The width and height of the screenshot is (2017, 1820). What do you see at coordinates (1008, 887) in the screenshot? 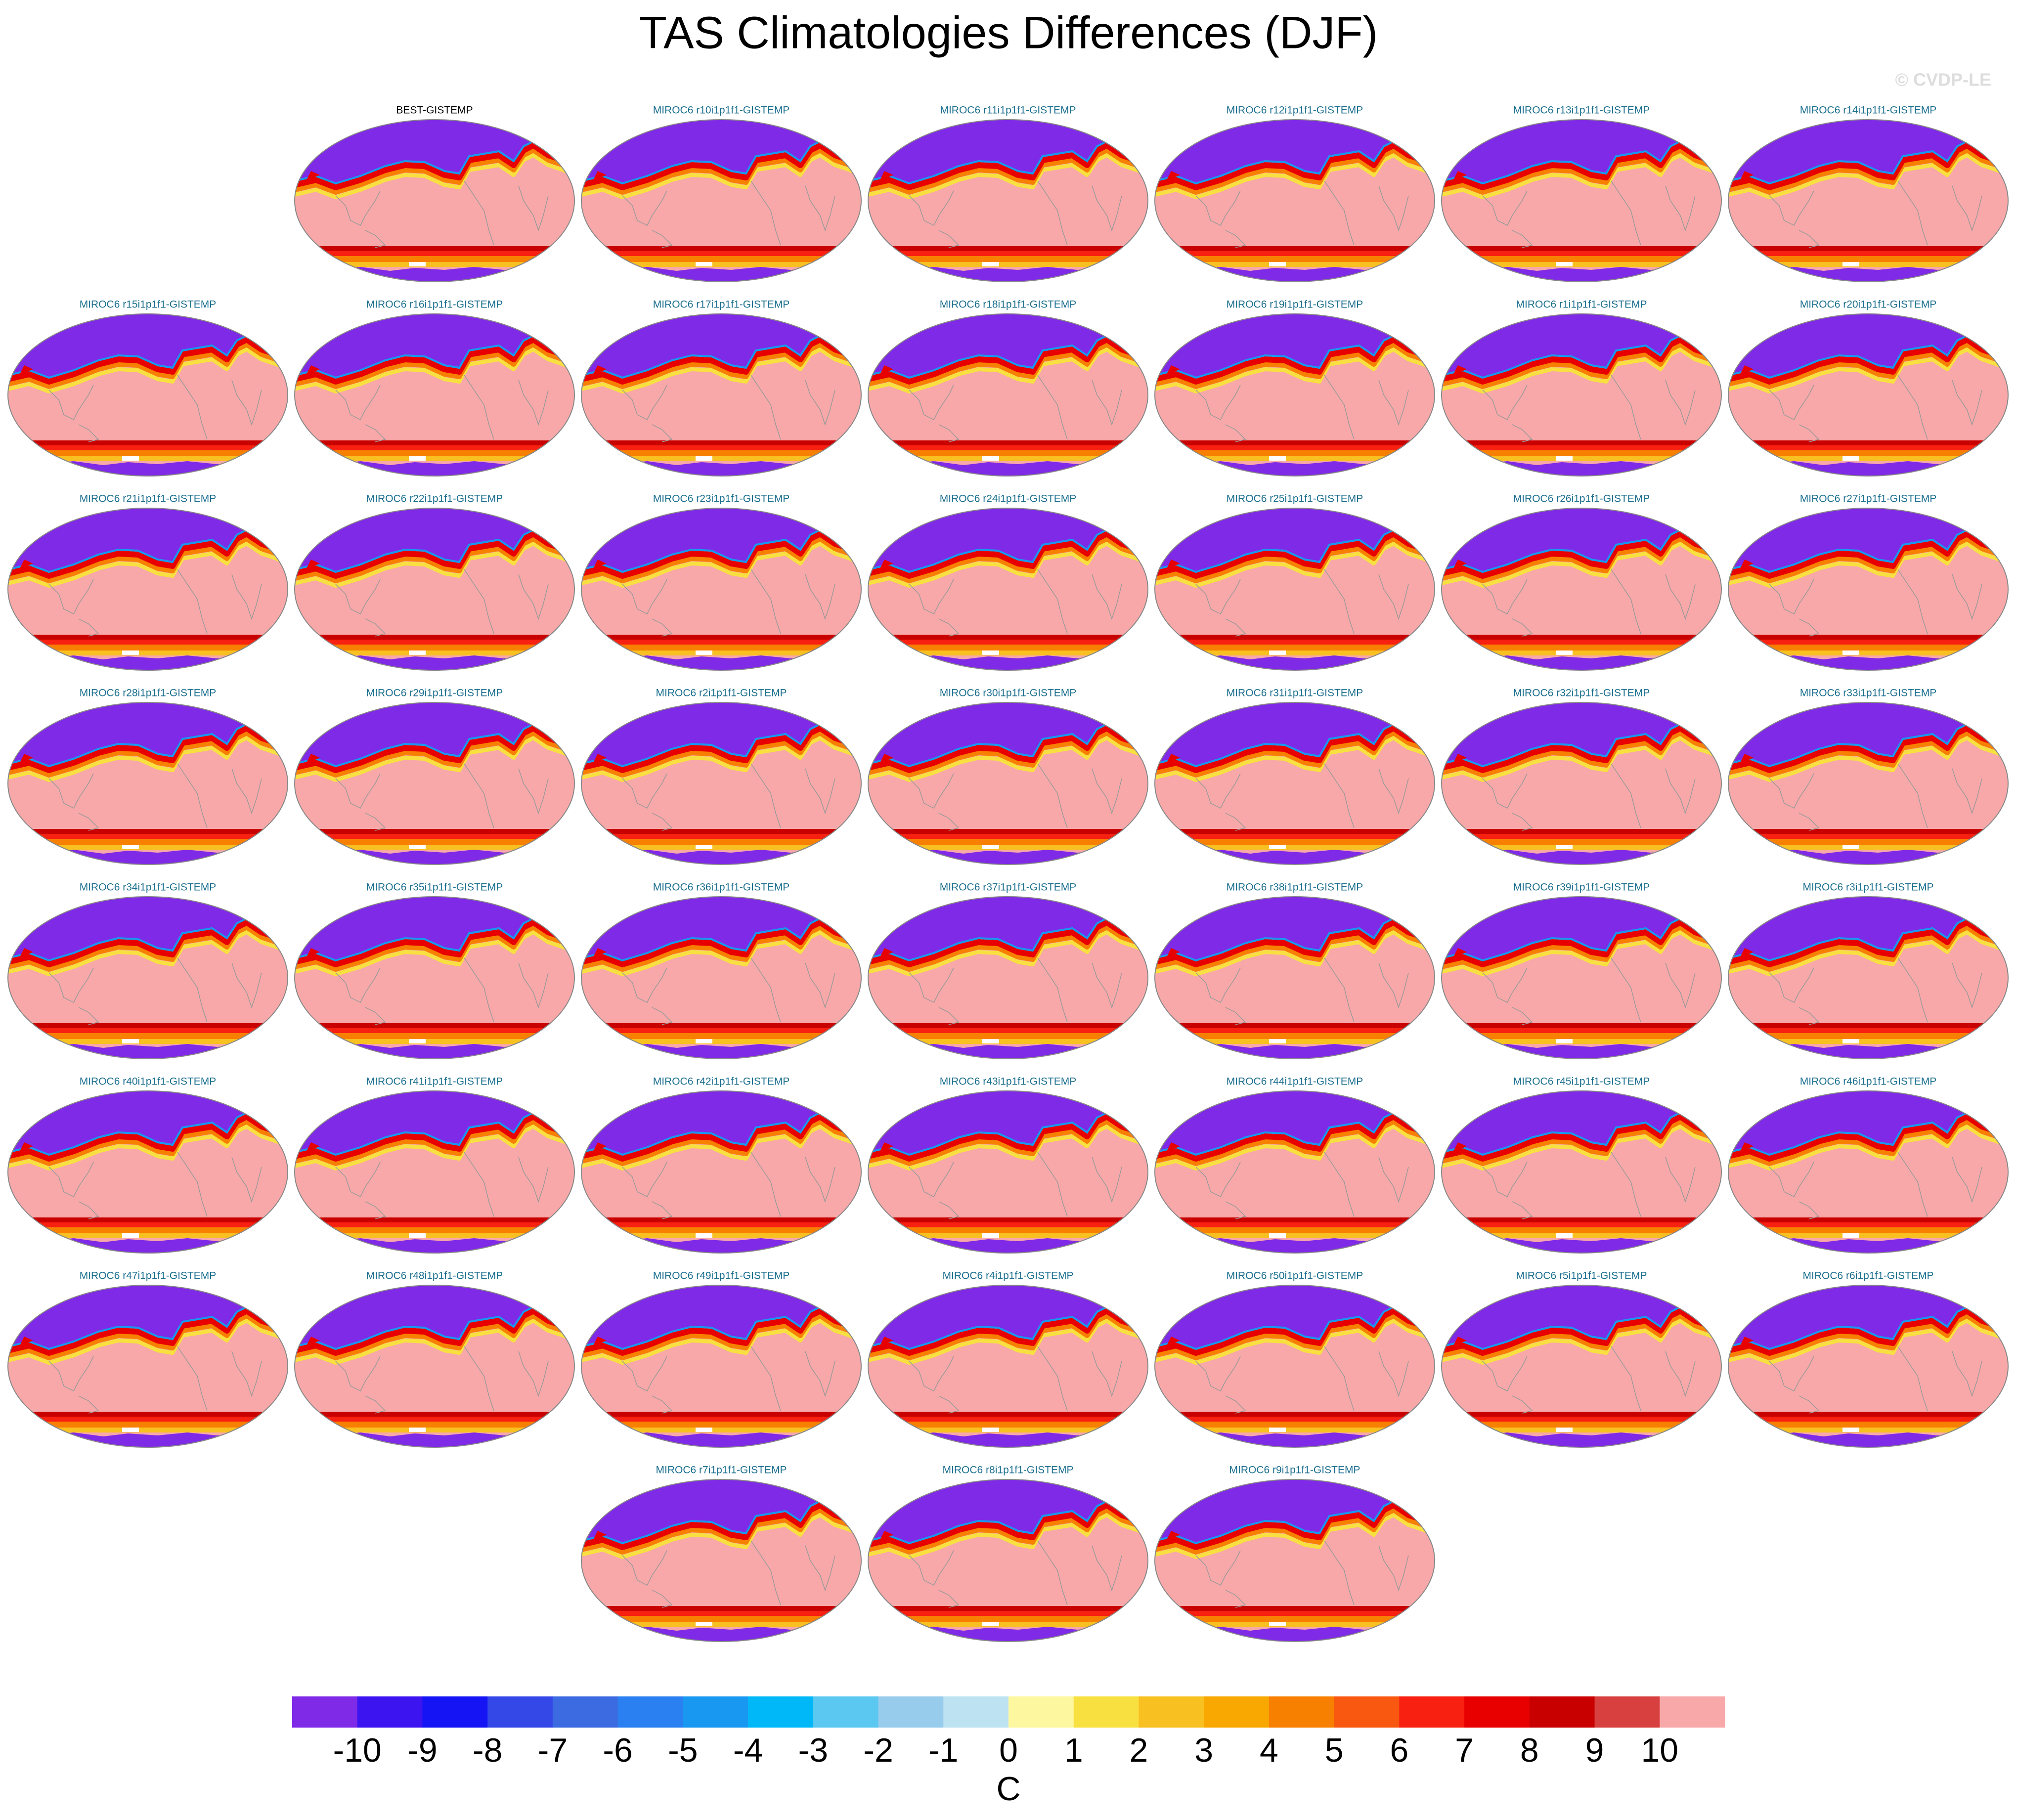
I see `panel-title: MIROC6 r37i1p1f1-GISTEMP` at bounding box center [1008, 887].